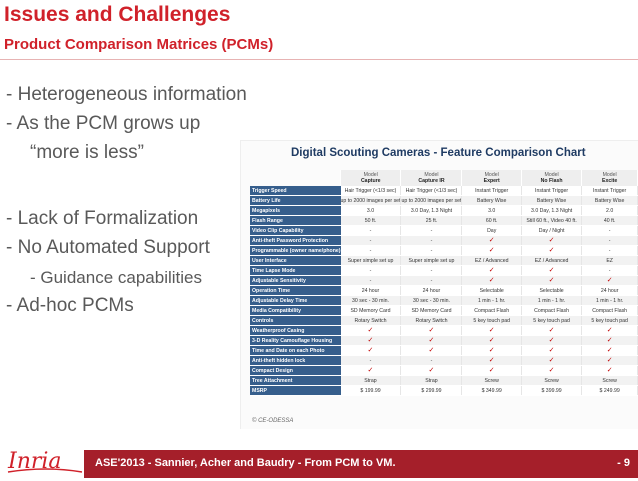 The width and height of the screenshot is (638, 481). What do you see at coordinates (319, 59) in the screenshot?
I see `title-divider` at bounding box center [319, 59].